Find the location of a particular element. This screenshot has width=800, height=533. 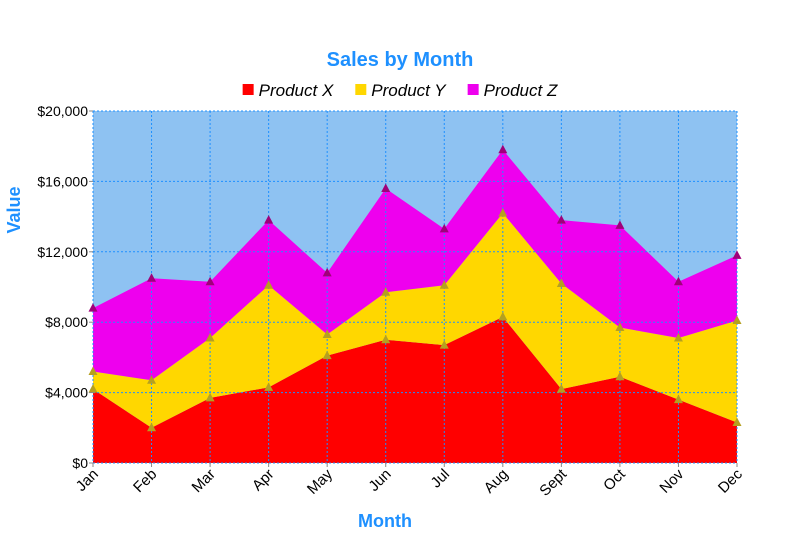

legend-label: Product X is located at coordinates (296, 90).